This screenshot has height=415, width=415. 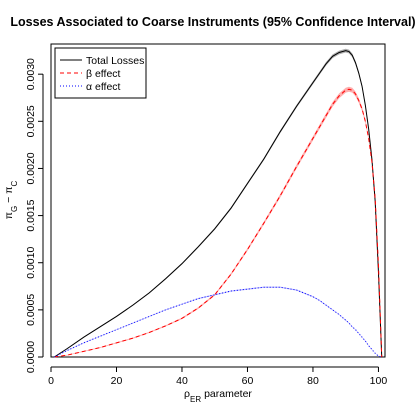 I want to click on x-tick-label: 40, so click(x=182, y=381).